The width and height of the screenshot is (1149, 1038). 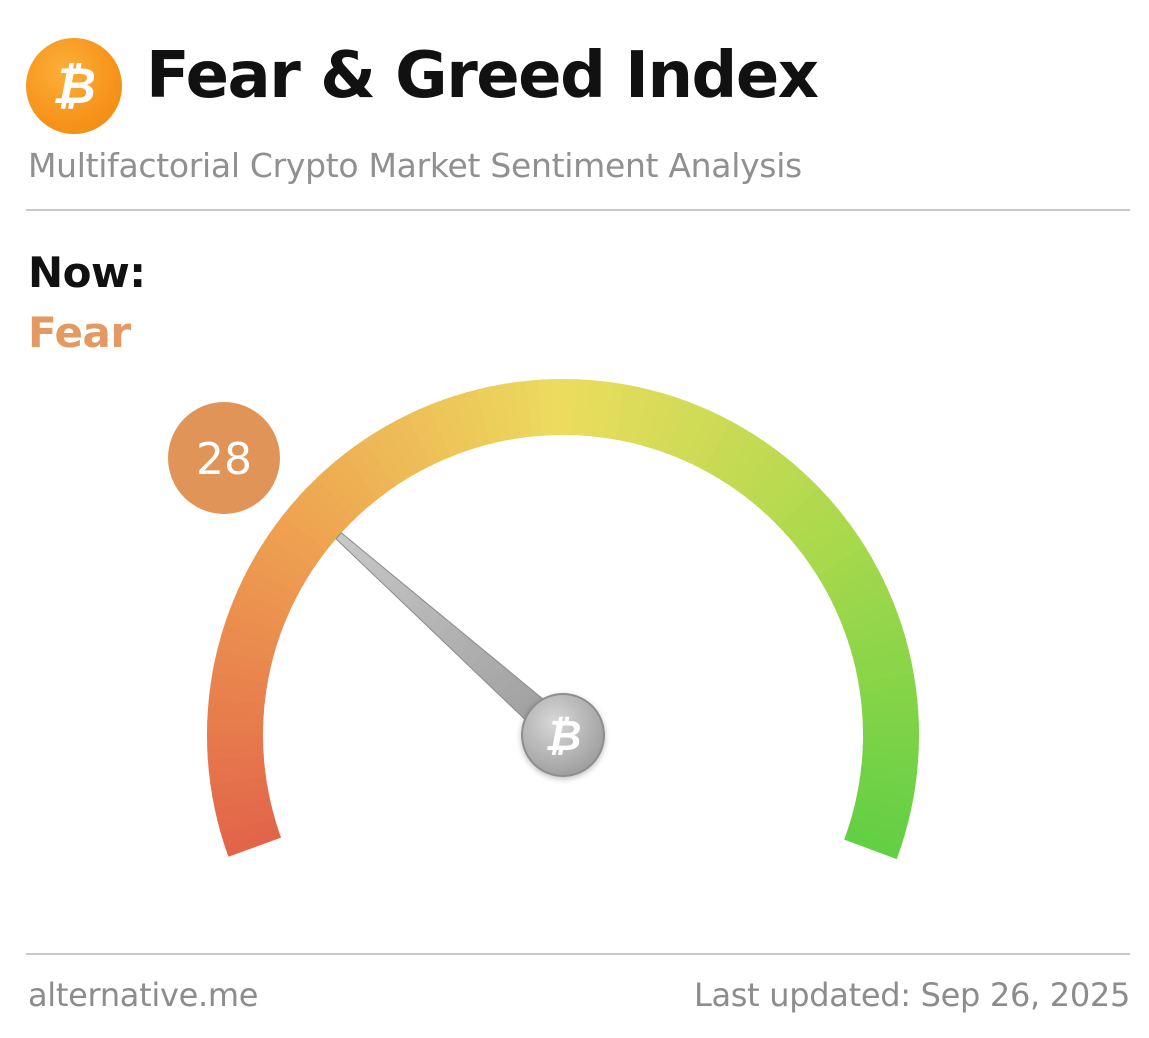 I want to click on bitcoin-logo-icon: ₿, so click(x=74, y=86).